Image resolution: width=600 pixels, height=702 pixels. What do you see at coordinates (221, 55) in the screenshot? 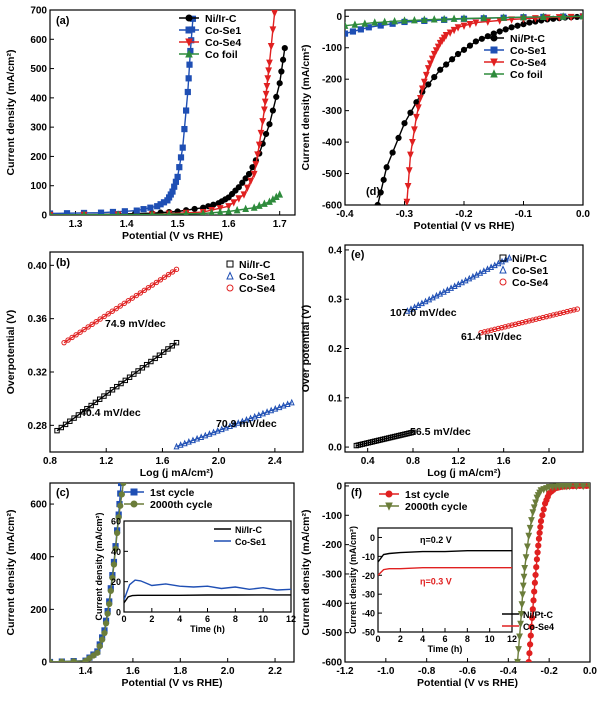
I see `legend-label: Co foil` at bounding box center [221, 55].